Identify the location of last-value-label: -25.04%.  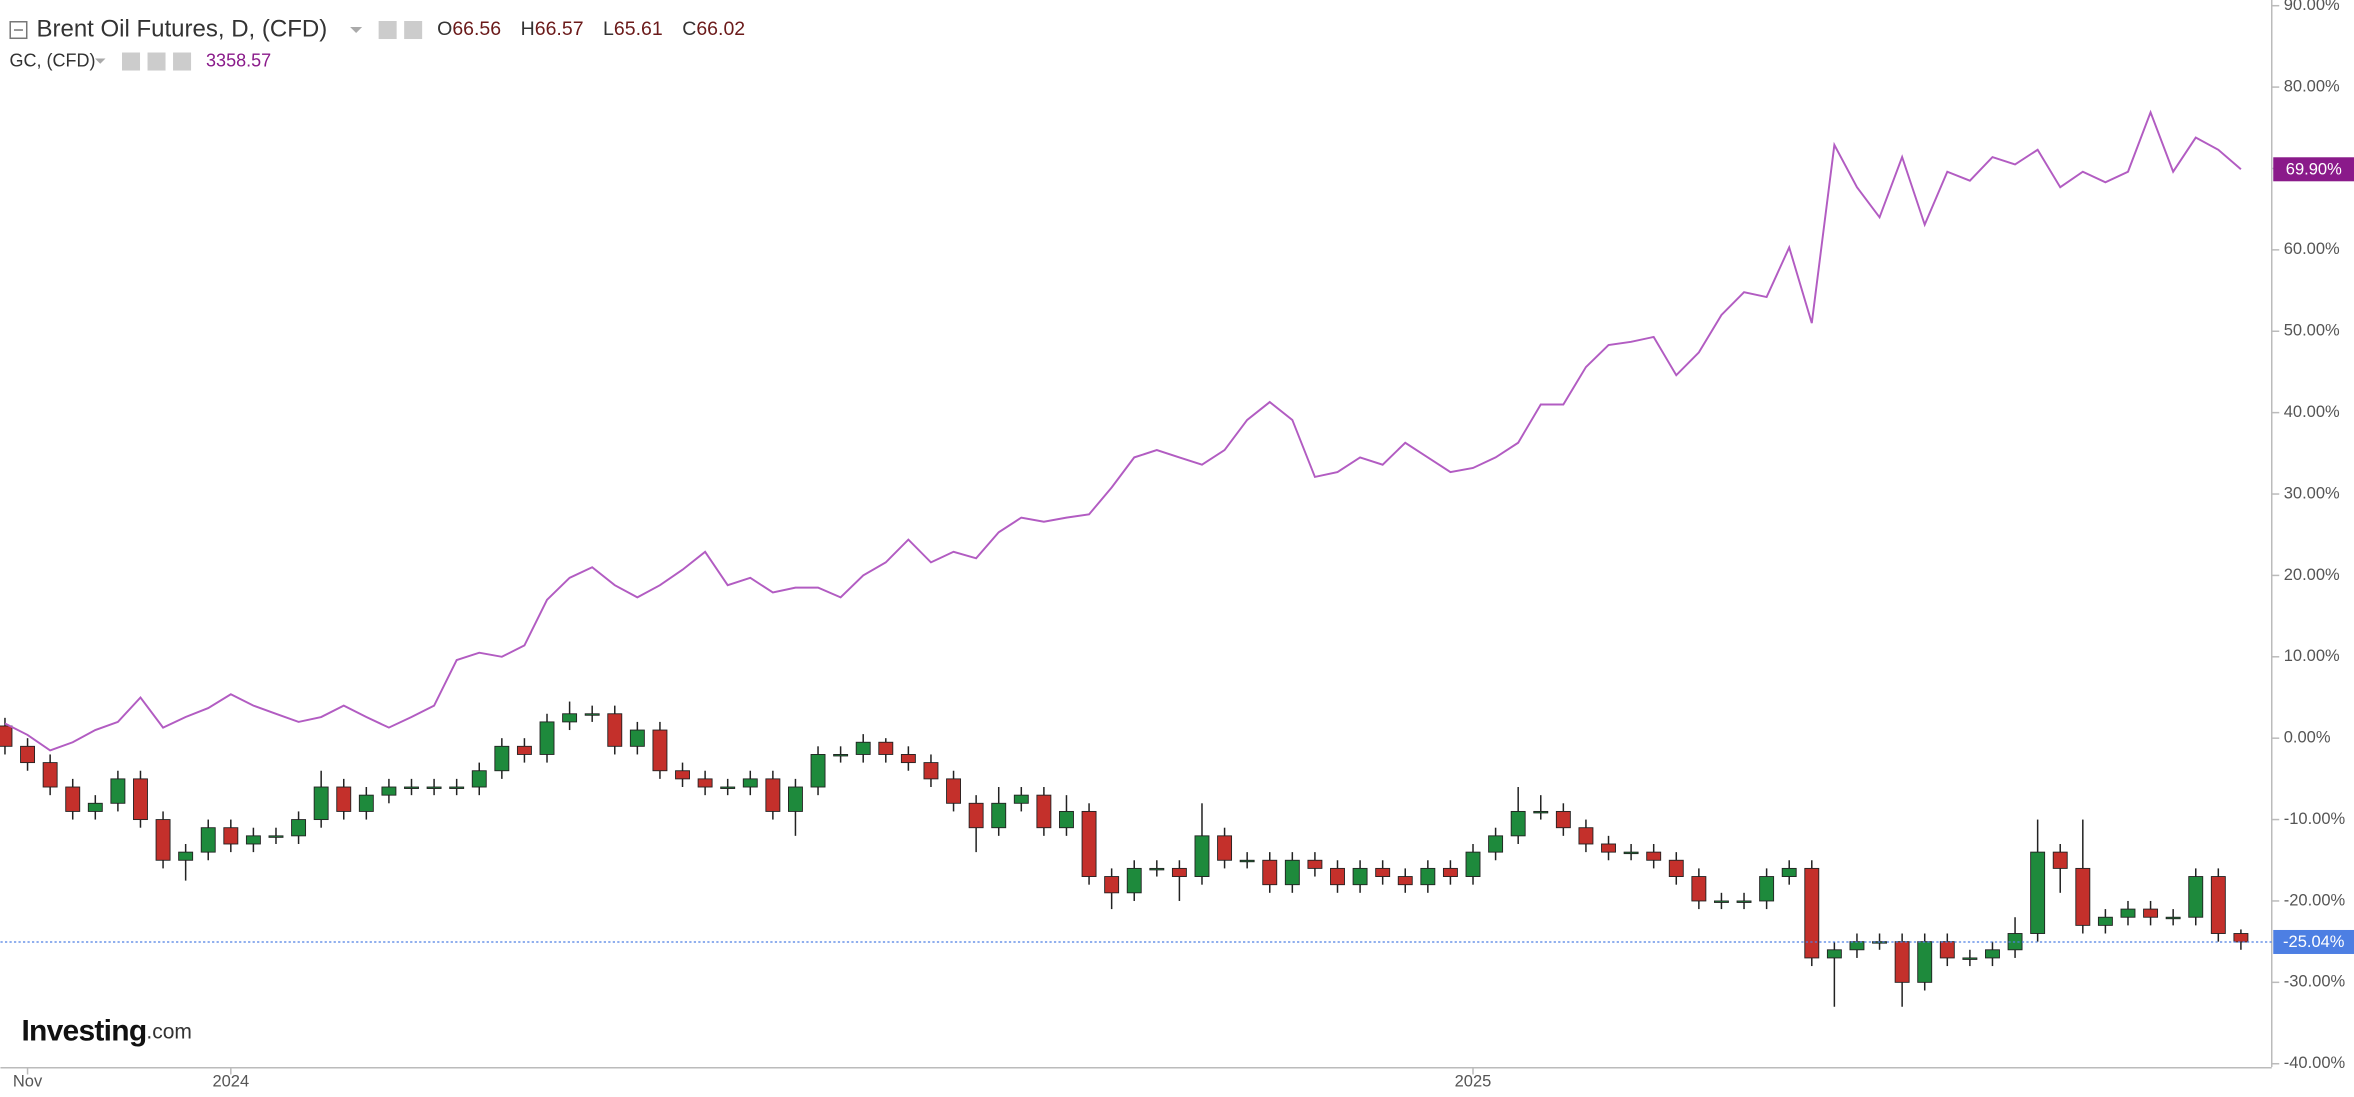
(2314, 942).